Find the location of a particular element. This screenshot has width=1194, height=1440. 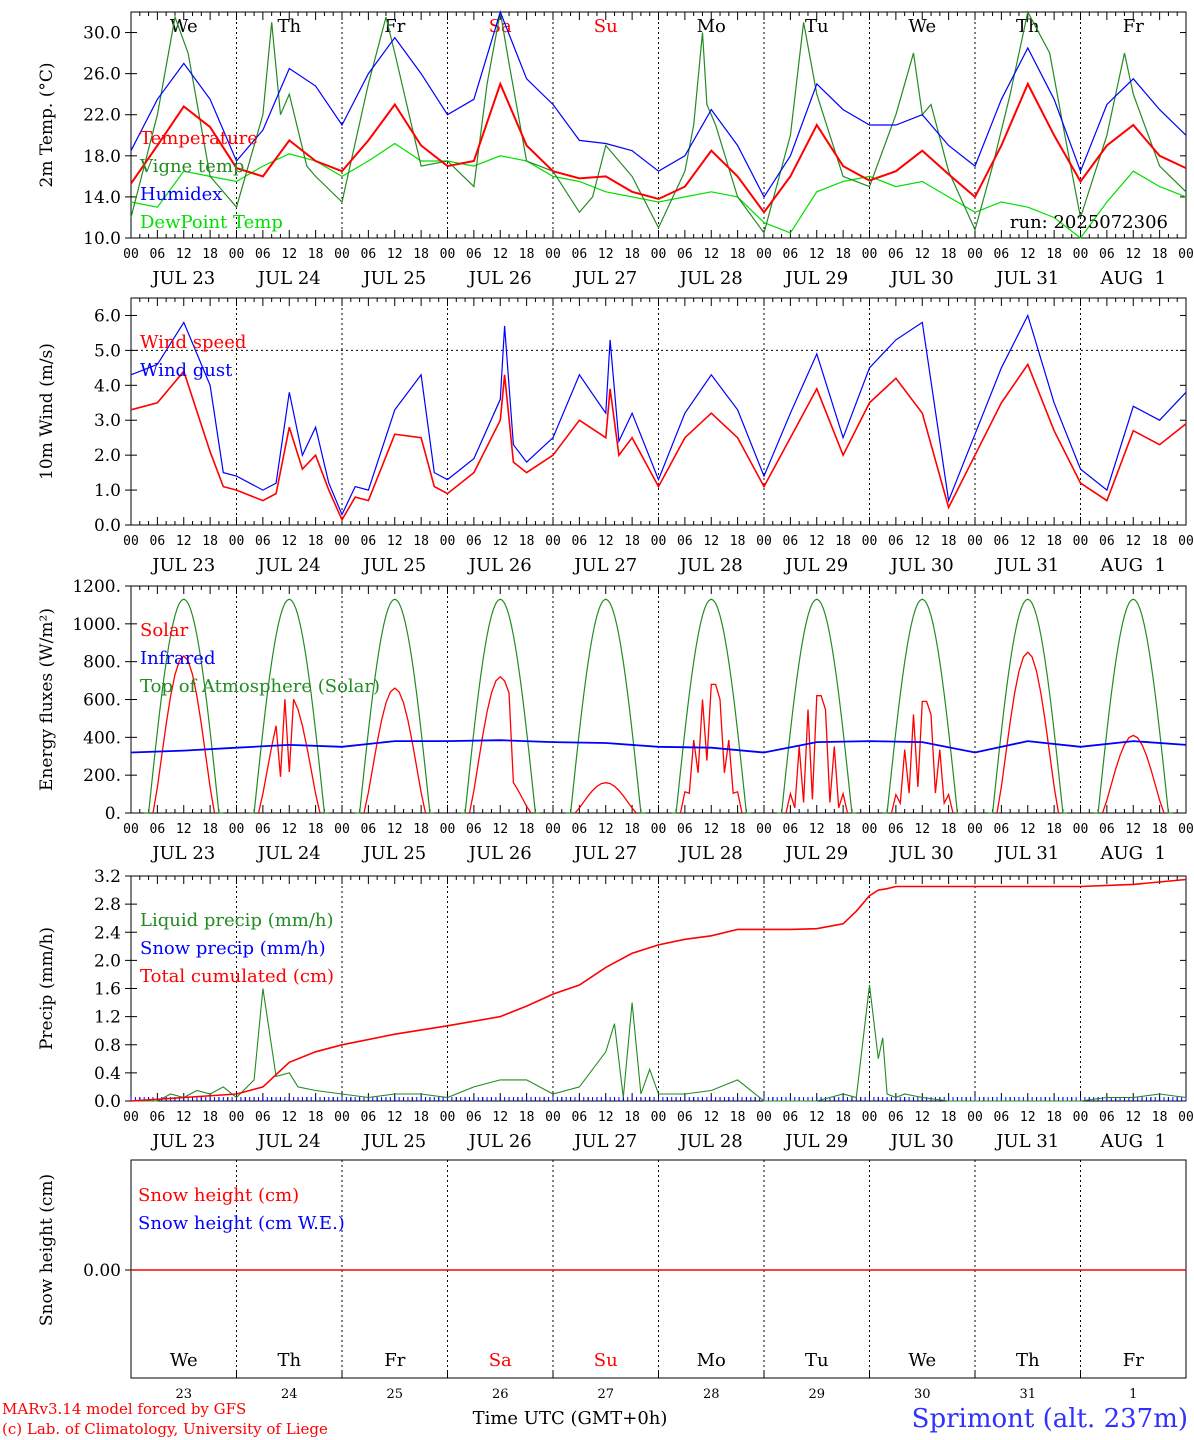

y-tick-label: 30.0 is located at coordinates (102, 34).